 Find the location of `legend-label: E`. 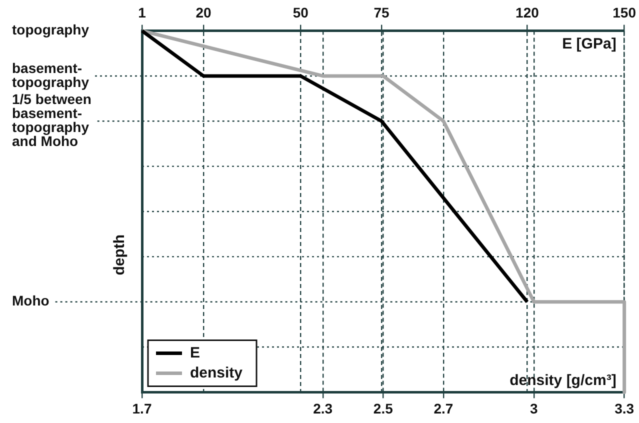

legend-label: E is located at coordinates (195, 353).